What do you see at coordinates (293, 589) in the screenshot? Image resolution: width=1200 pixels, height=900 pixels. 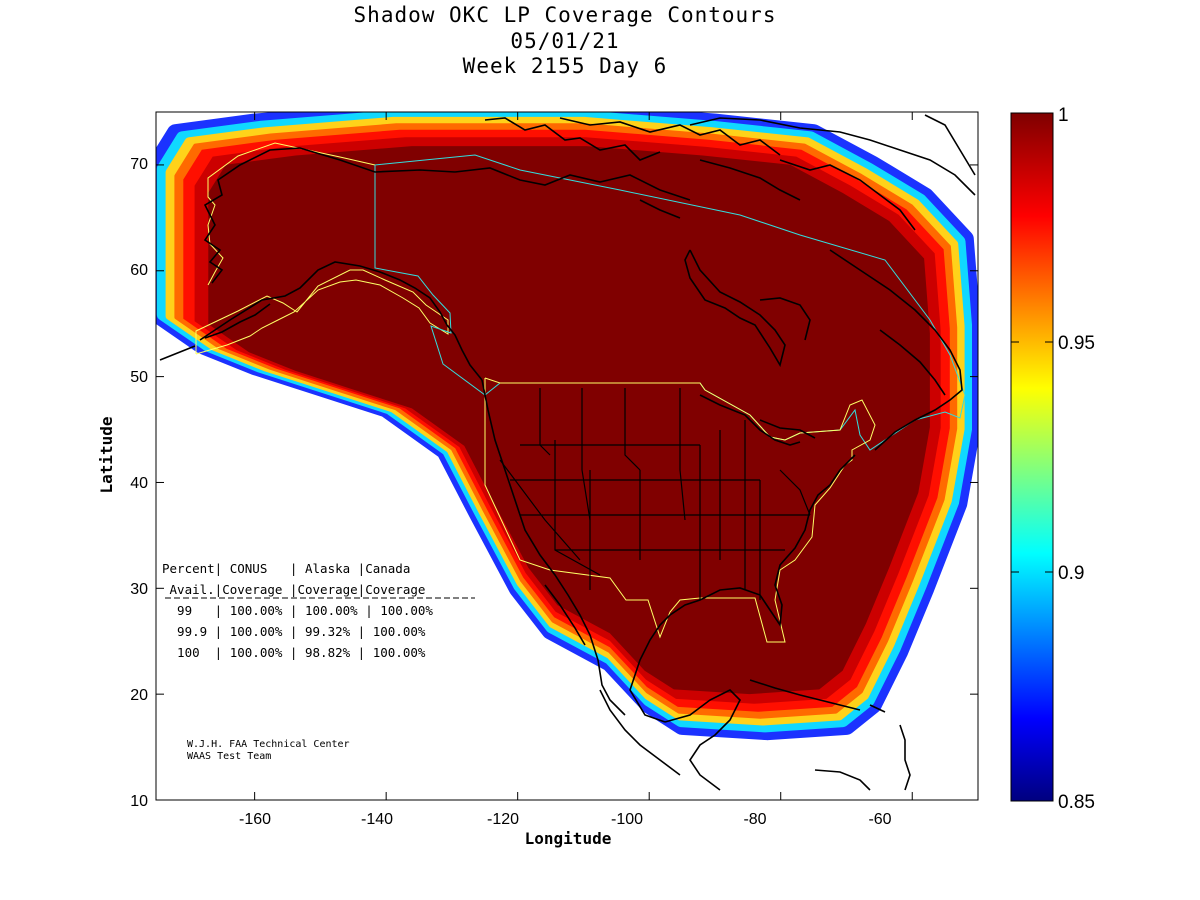 I see `table-header-2: Avail.|Coverage |Coverage|Coverage` at bounding box center [293, 589].